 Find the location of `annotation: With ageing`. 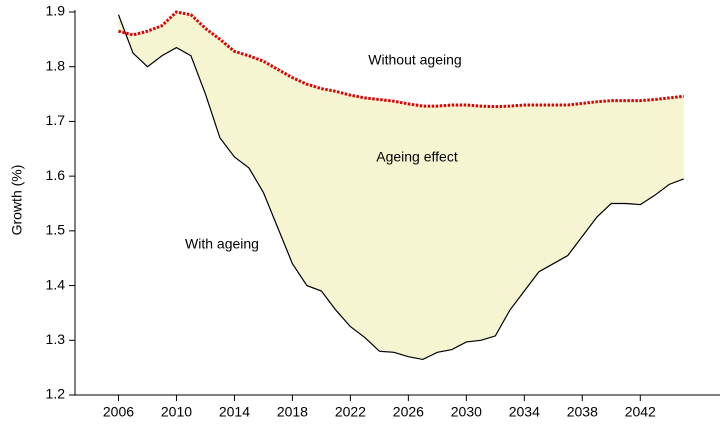

annotation: With ageing is located at coordinates (222, 244).